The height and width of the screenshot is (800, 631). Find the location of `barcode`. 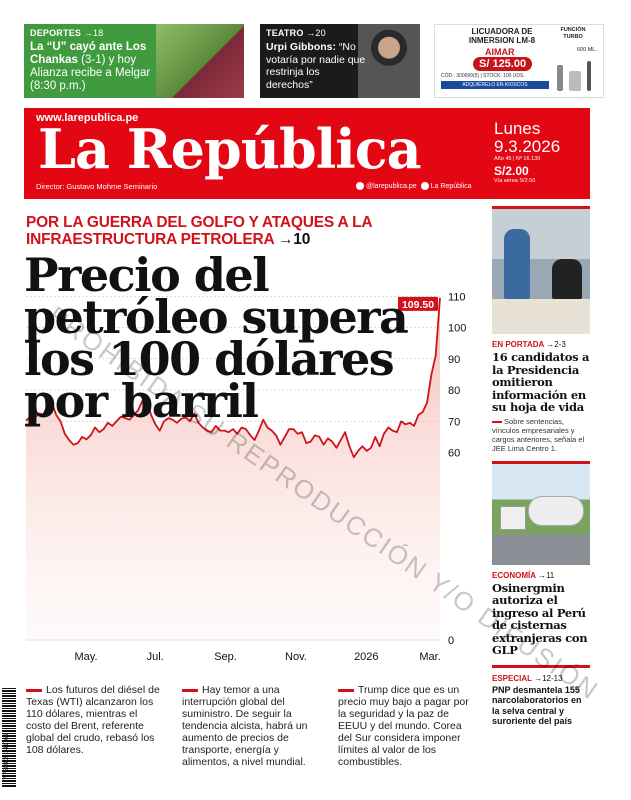

barcode is located at coordinates (9, 738).